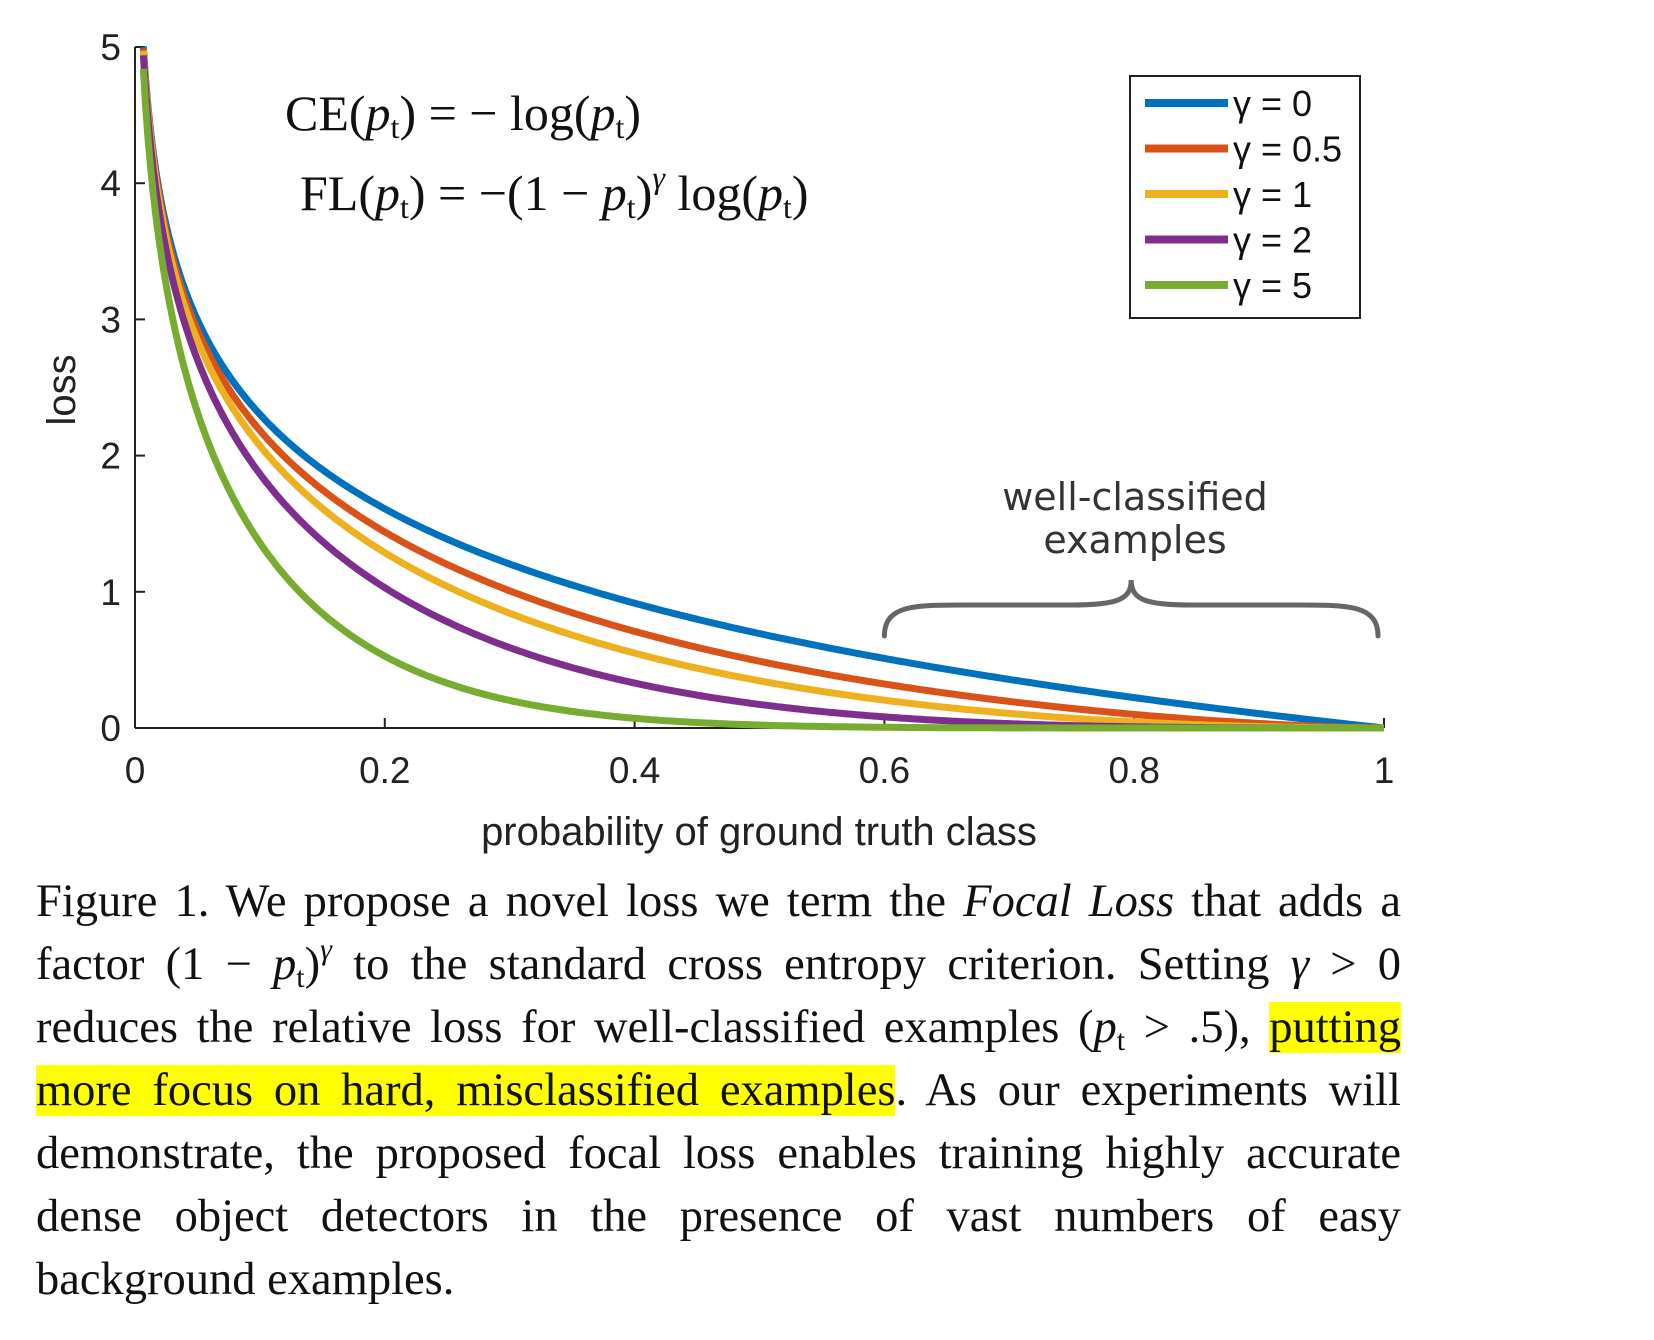 This screenshot has width=1654, height=1340. What do you see at coordinates (122, 388) in the screenshot?
I see `y-ticks: 0 1 2 3 4 5` at bounding box center [122, 388].